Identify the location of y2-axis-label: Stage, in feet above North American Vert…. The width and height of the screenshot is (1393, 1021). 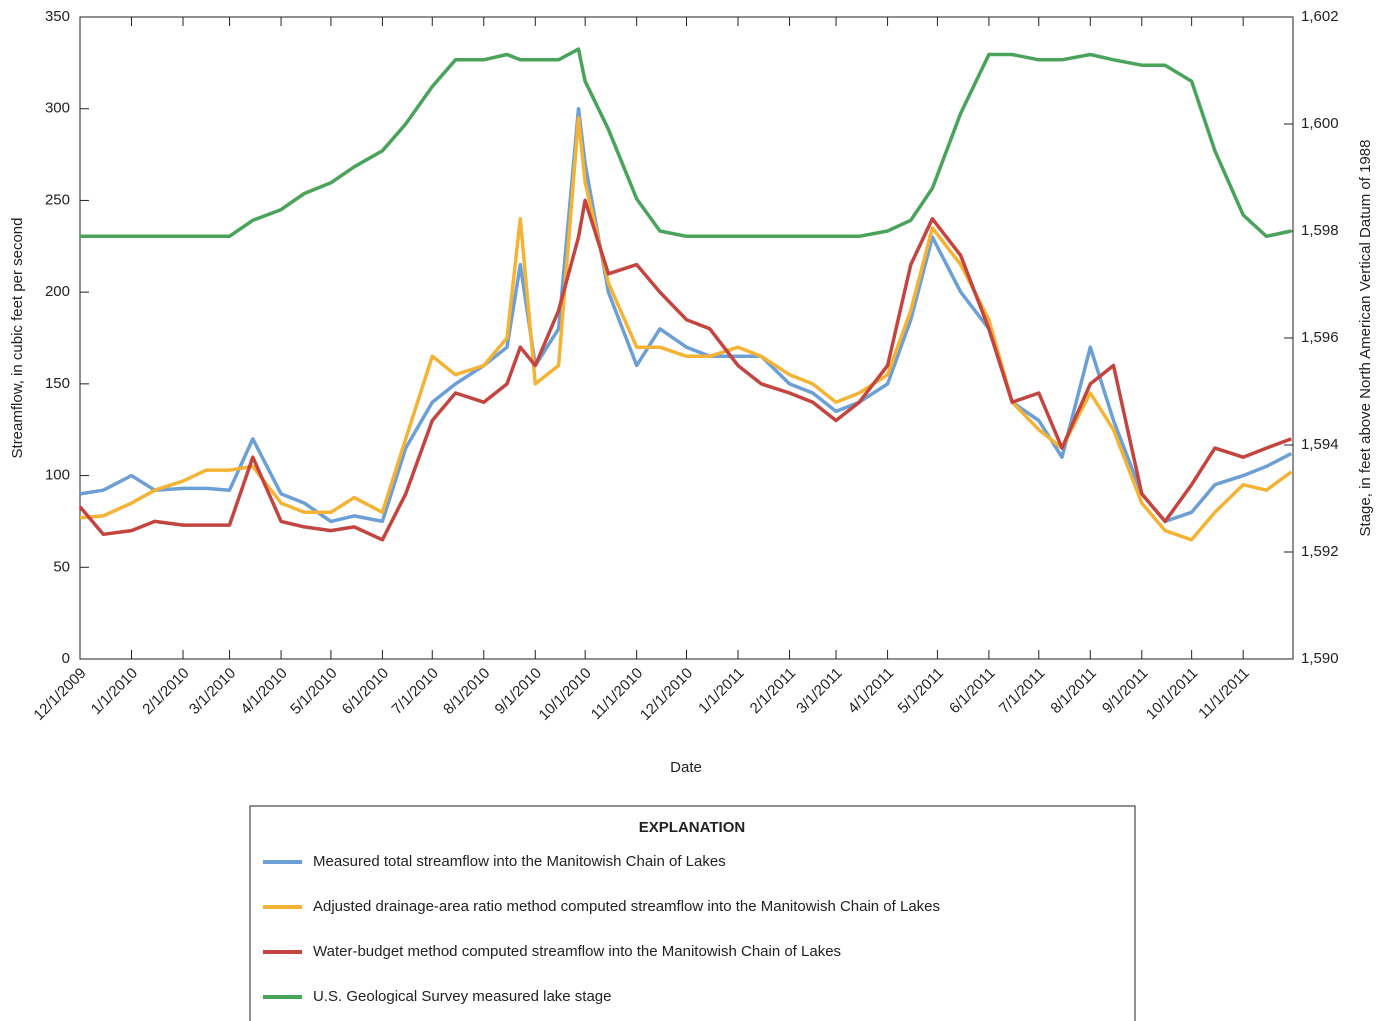
(1365, 338).